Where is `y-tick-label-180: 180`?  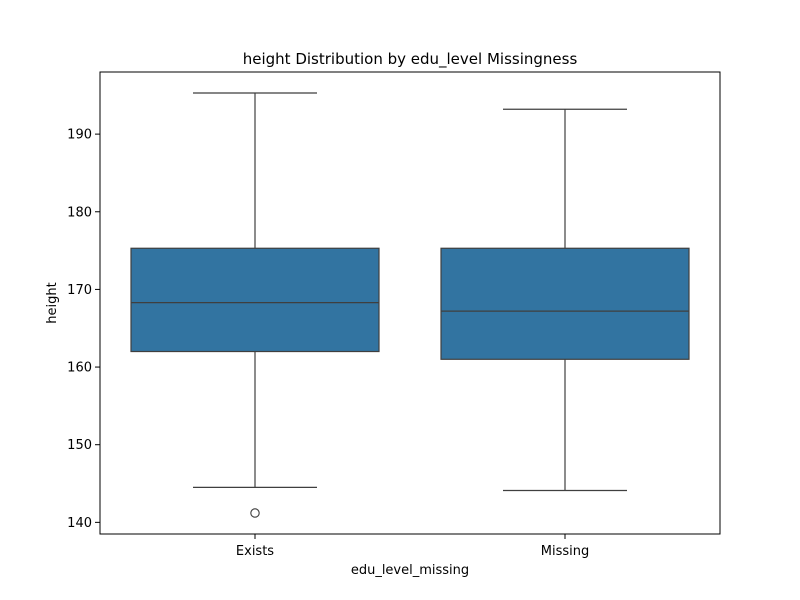
y-tick-label-180: 180 is located at coordinates (79, 212).